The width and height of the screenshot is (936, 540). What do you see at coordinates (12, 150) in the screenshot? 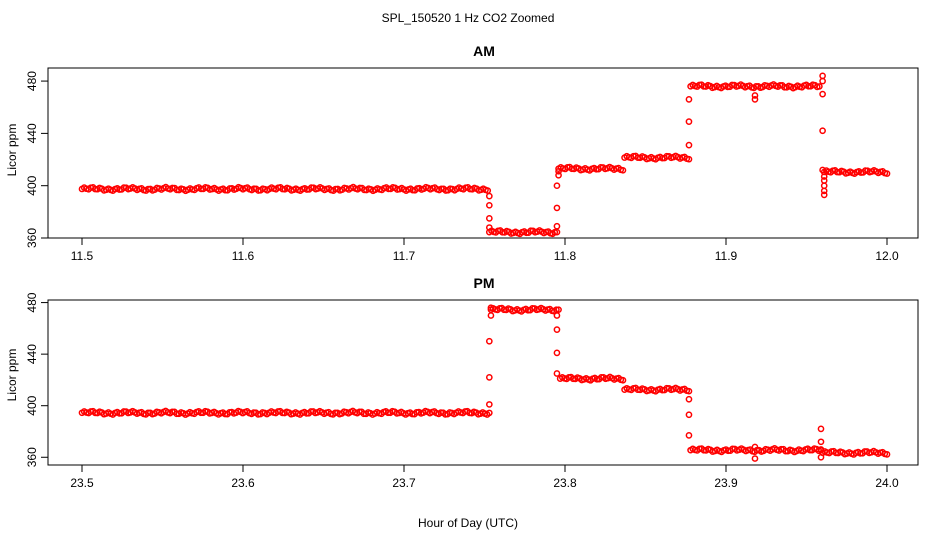
I see `y-axis-label-am: Licor ppm` at bounding box center [12, 150].